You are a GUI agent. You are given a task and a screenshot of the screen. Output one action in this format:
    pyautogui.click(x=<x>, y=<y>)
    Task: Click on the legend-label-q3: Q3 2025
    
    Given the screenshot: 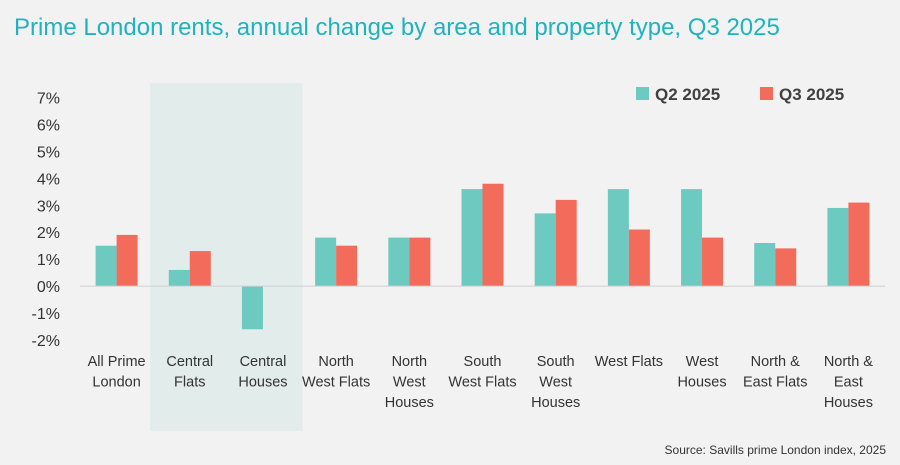 What is the action you would take?
    pyautogui.click(x=811, y=94)
    